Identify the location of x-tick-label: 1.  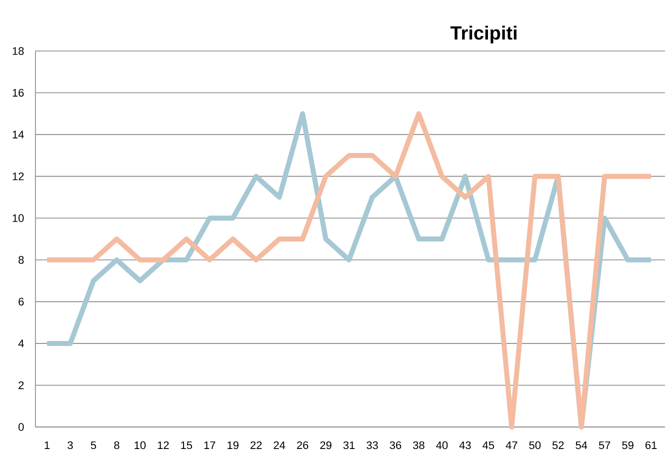
(47, 445).